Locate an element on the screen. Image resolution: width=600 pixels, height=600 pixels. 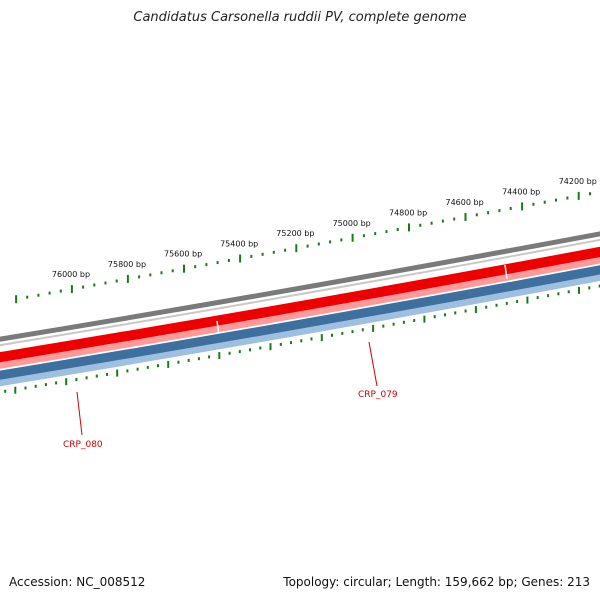
ruler-tick-label: 74200 bp is located at coordinates (578, 181).